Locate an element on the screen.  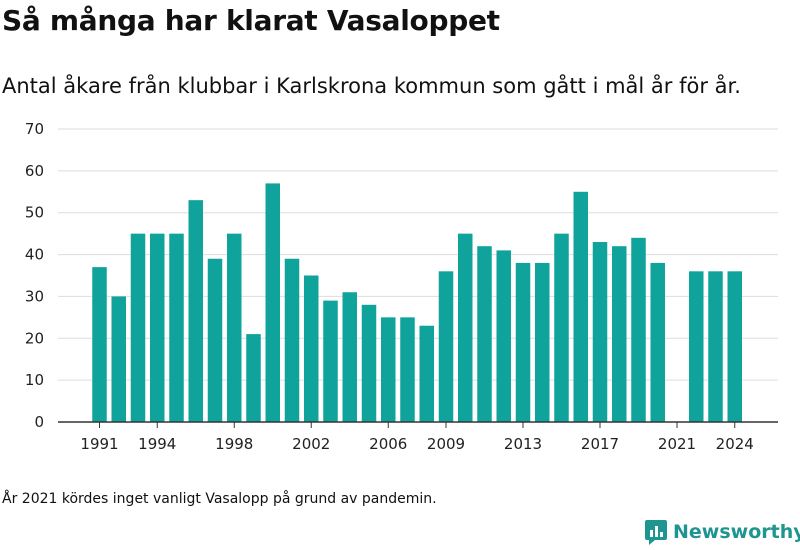
x-tick-label: 2021 is located at coordinates (677, 444).